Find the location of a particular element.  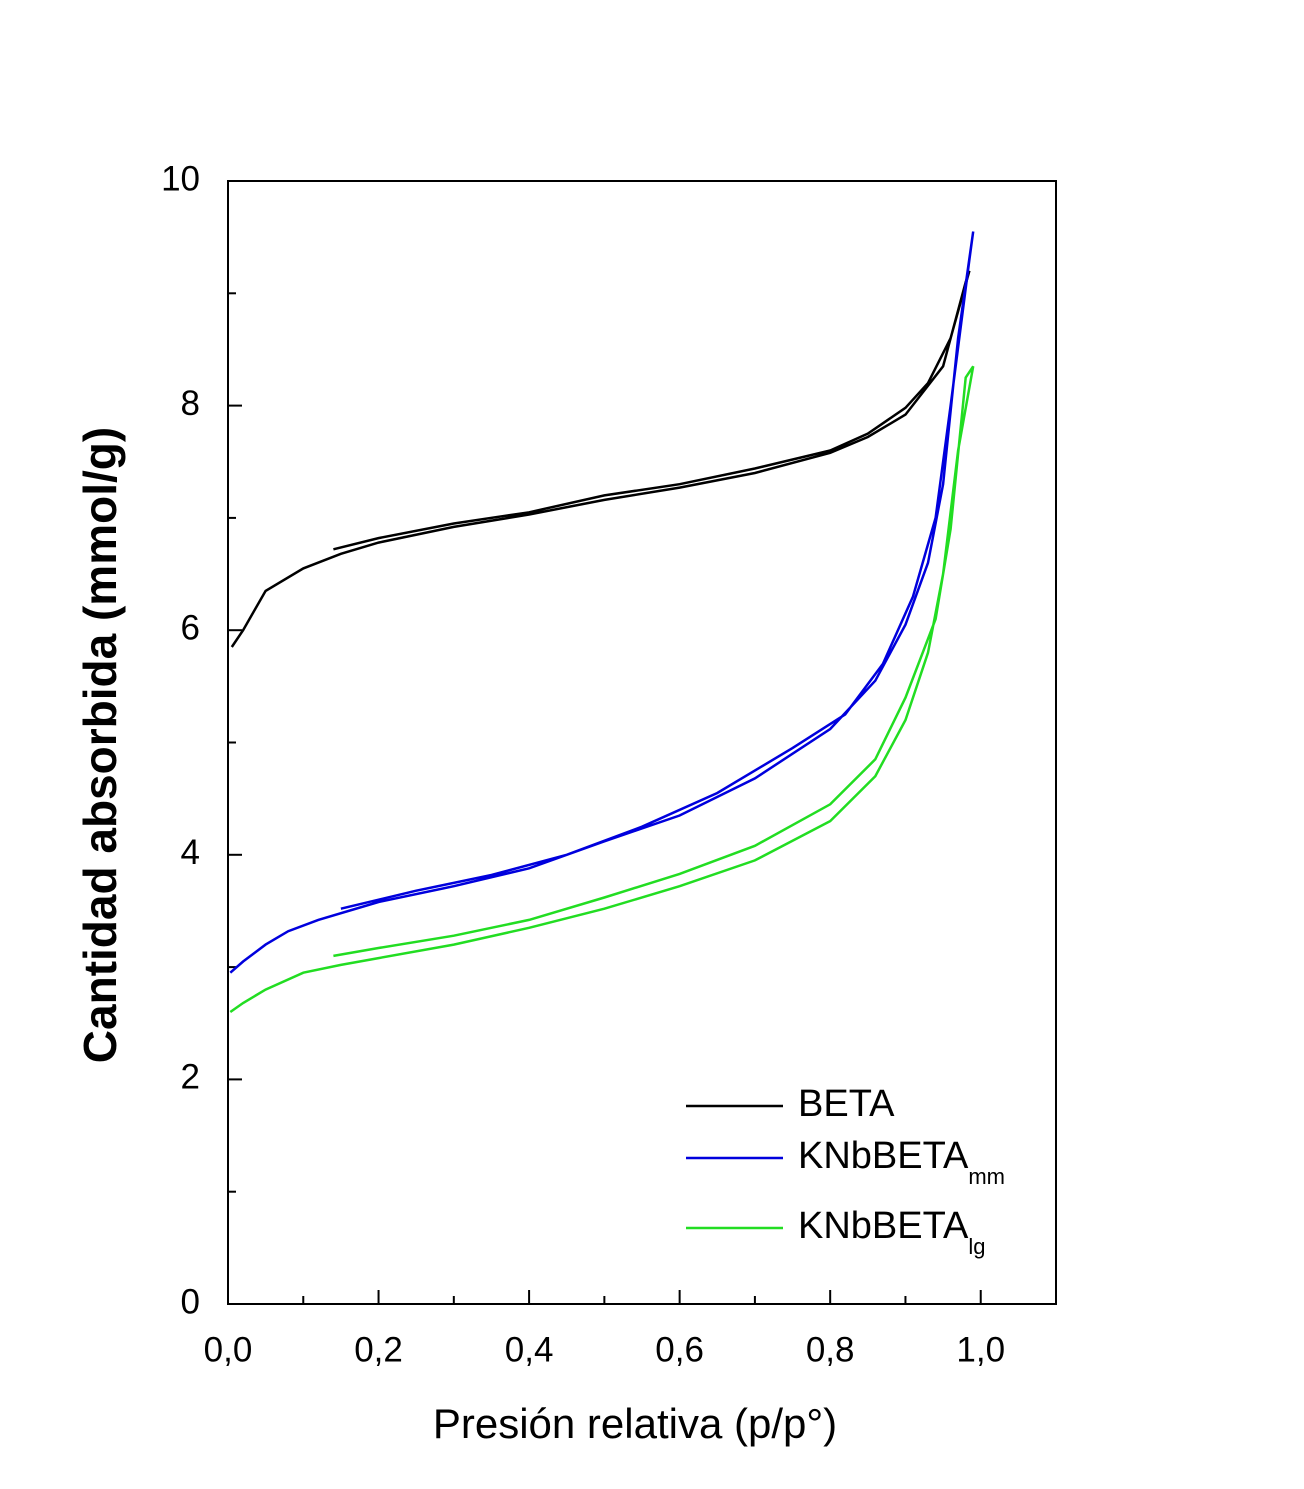

x-tick-label: 0,2 is located at coordinates (378, 1349).